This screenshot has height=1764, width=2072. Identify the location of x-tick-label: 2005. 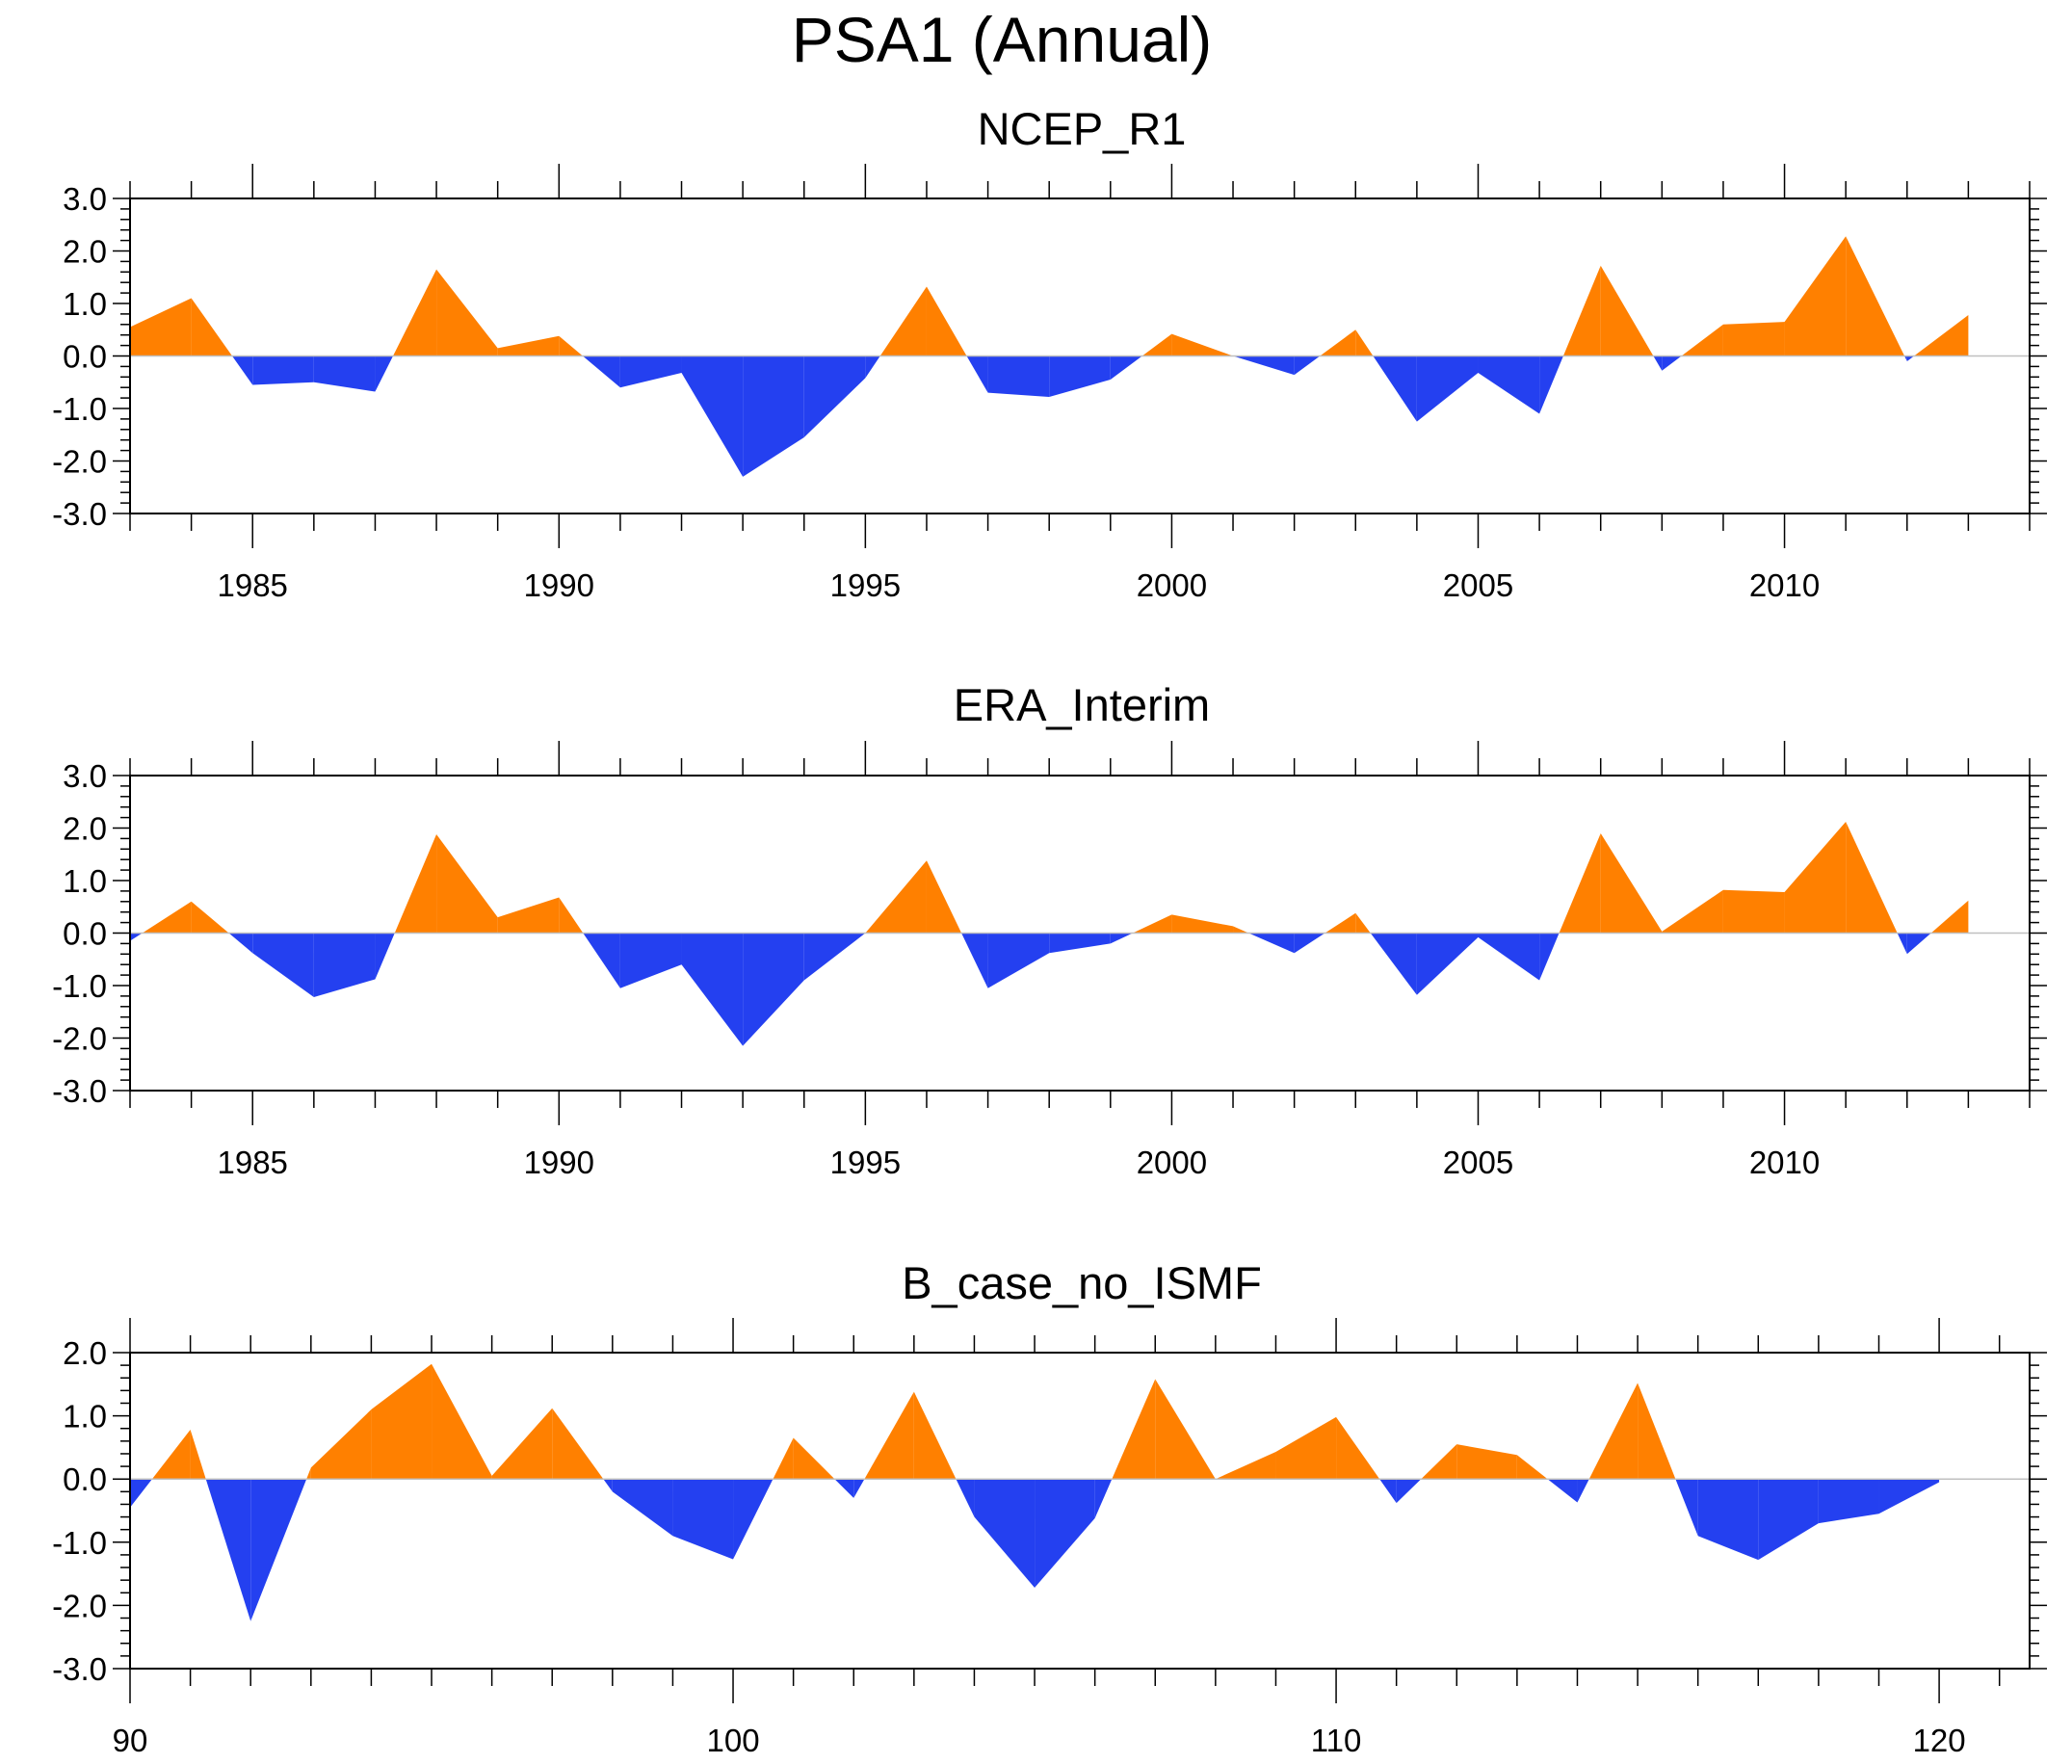
(1478, 585).